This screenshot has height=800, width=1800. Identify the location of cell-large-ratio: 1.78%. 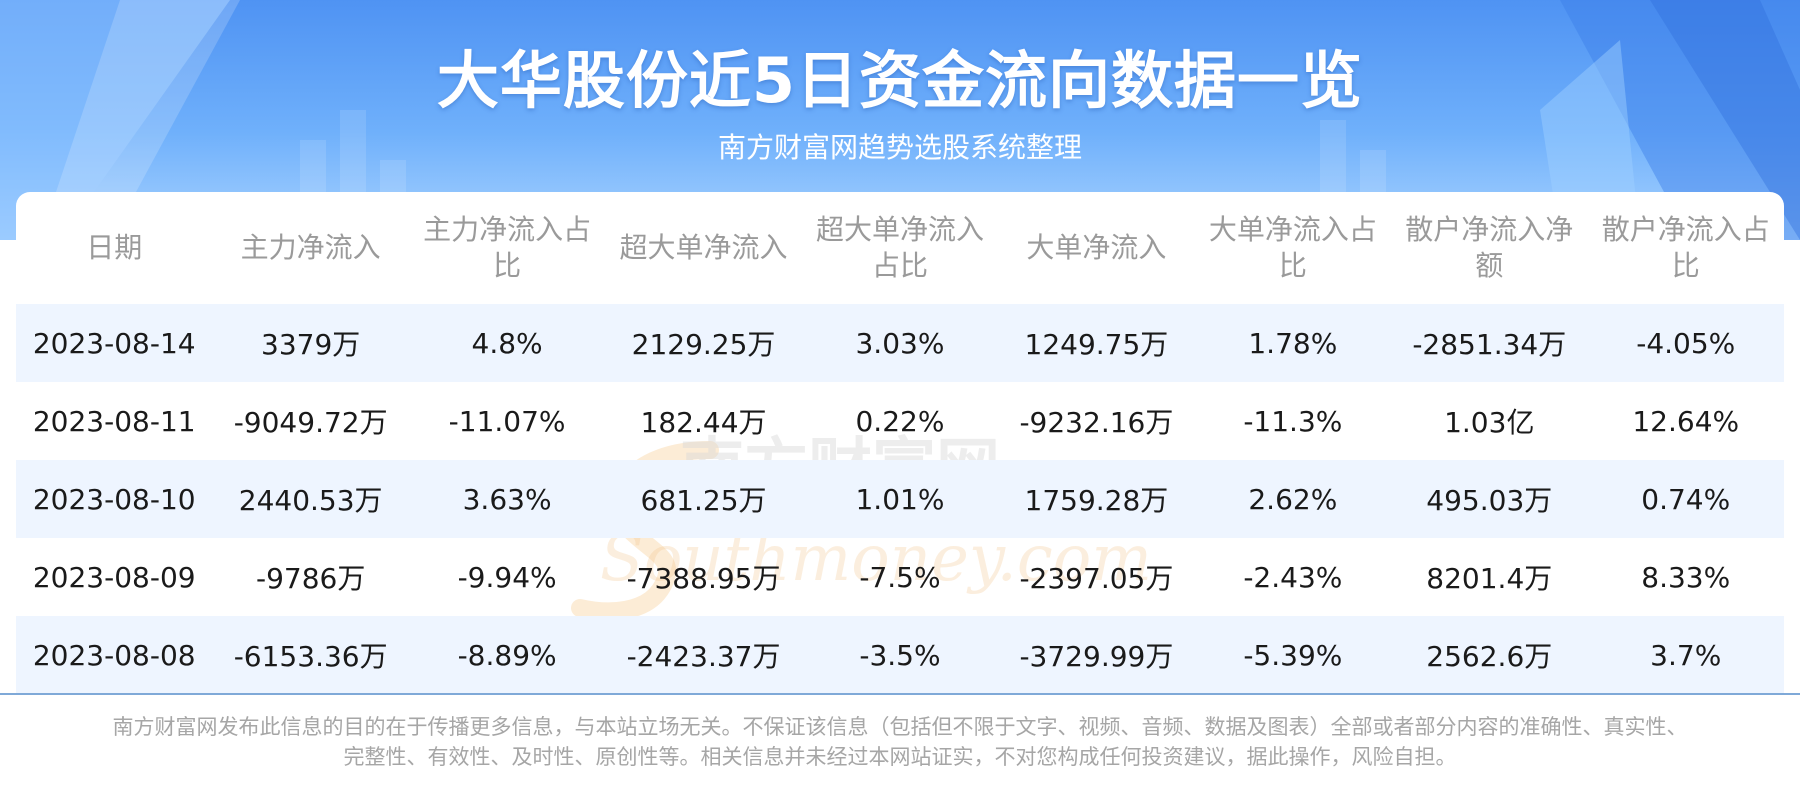
(1293, 343).